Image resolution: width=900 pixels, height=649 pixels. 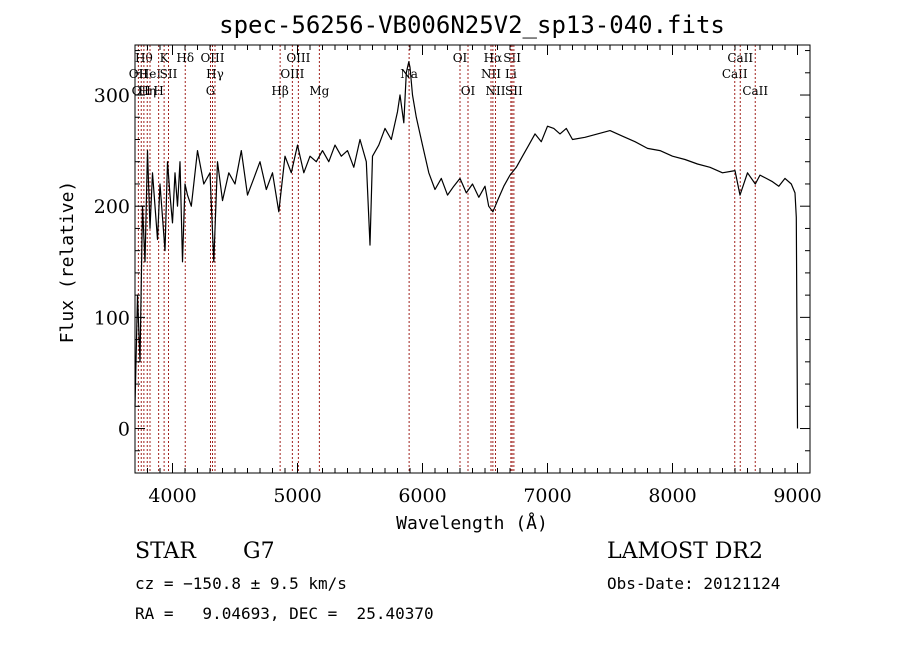 I want to click on x-tick-label-0: 4000, so click(x=172, y=496).